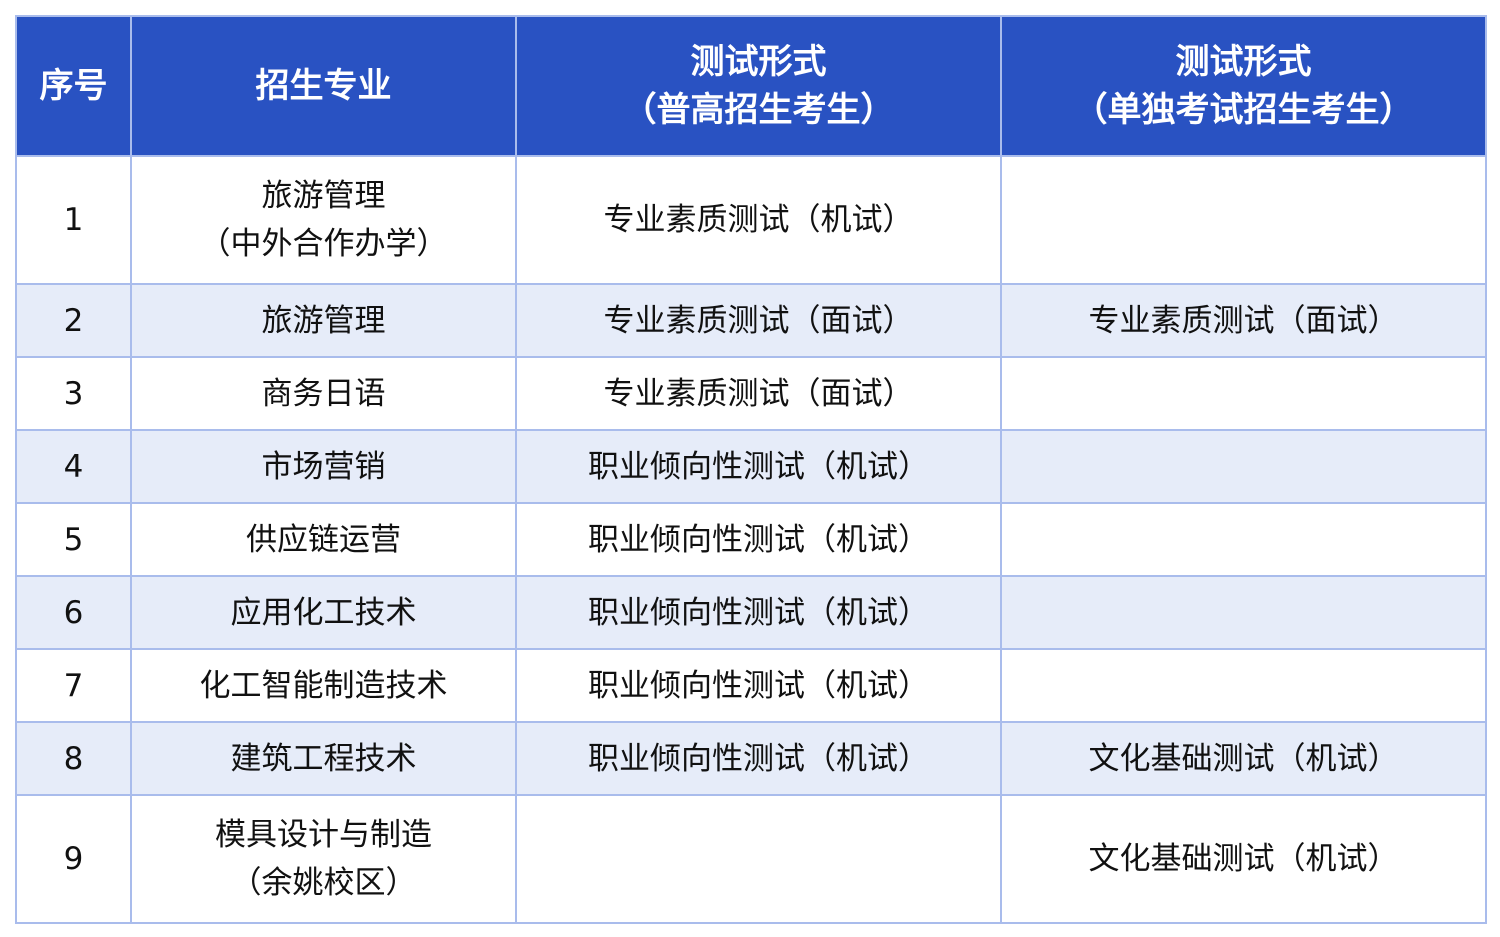  Describe the element at coordinates (73, 393) in the screenshot. I see `cell-index: 3` at that location.